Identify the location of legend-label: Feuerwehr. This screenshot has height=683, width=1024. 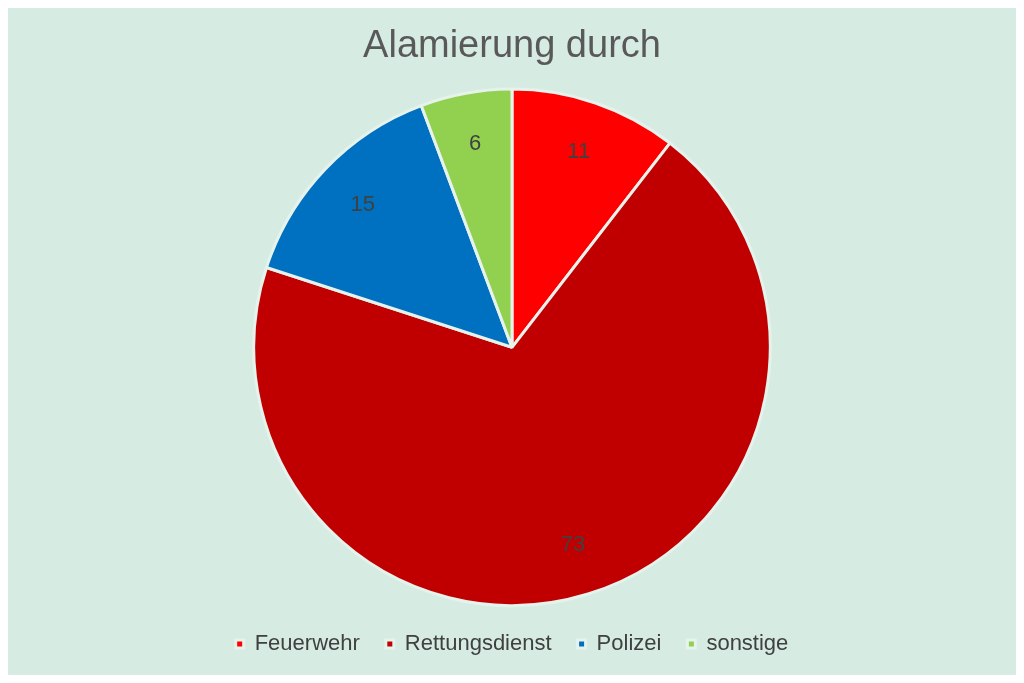
(307, 643).